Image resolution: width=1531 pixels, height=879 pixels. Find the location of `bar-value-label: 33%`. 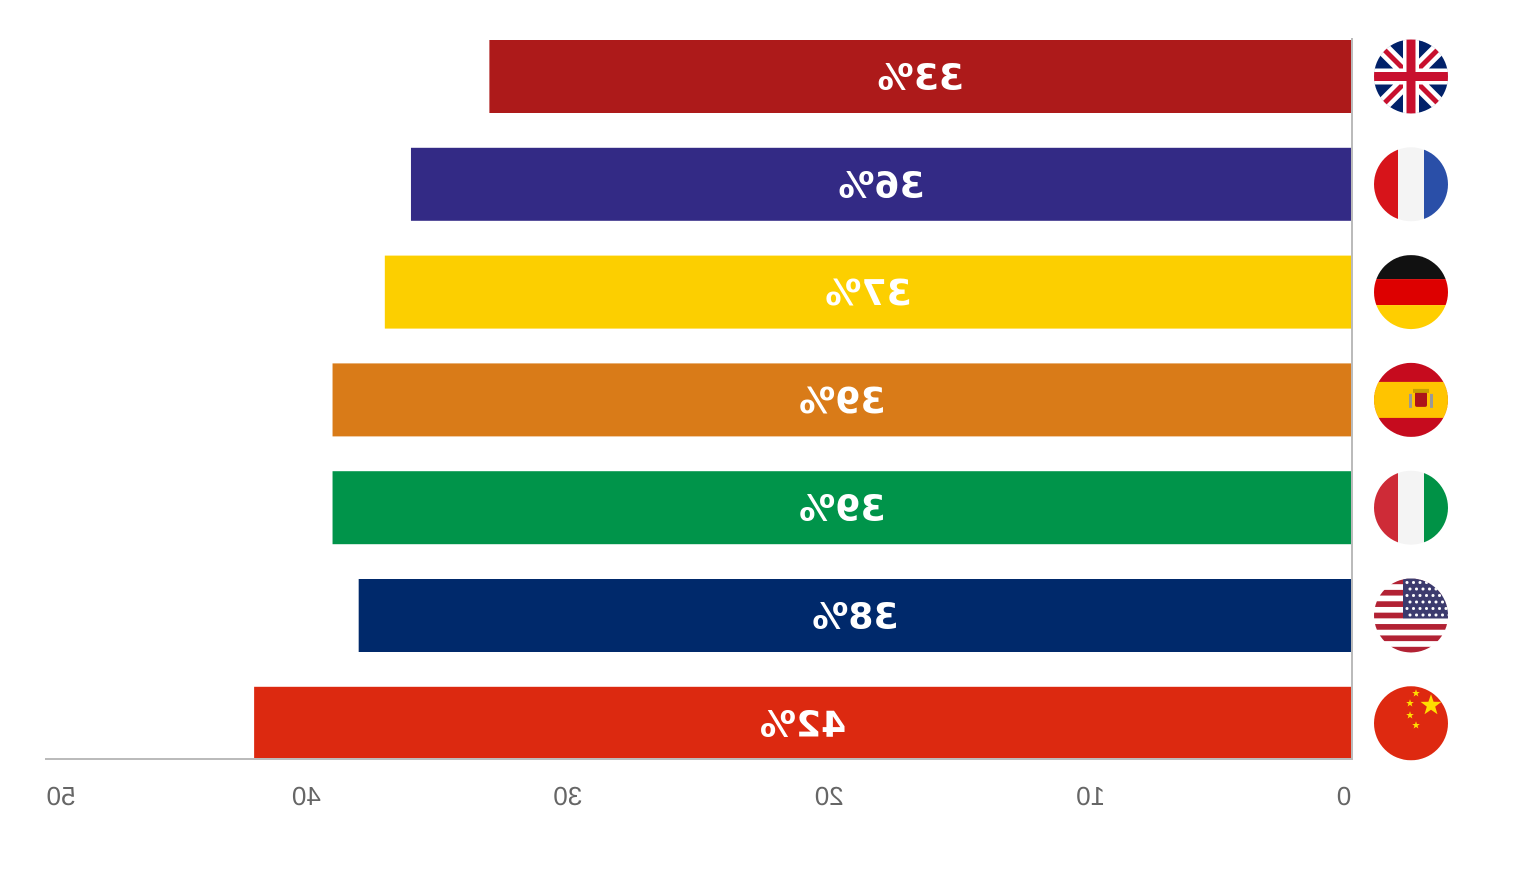

bar-value-label: 33% is located at coordinates (921, 78).